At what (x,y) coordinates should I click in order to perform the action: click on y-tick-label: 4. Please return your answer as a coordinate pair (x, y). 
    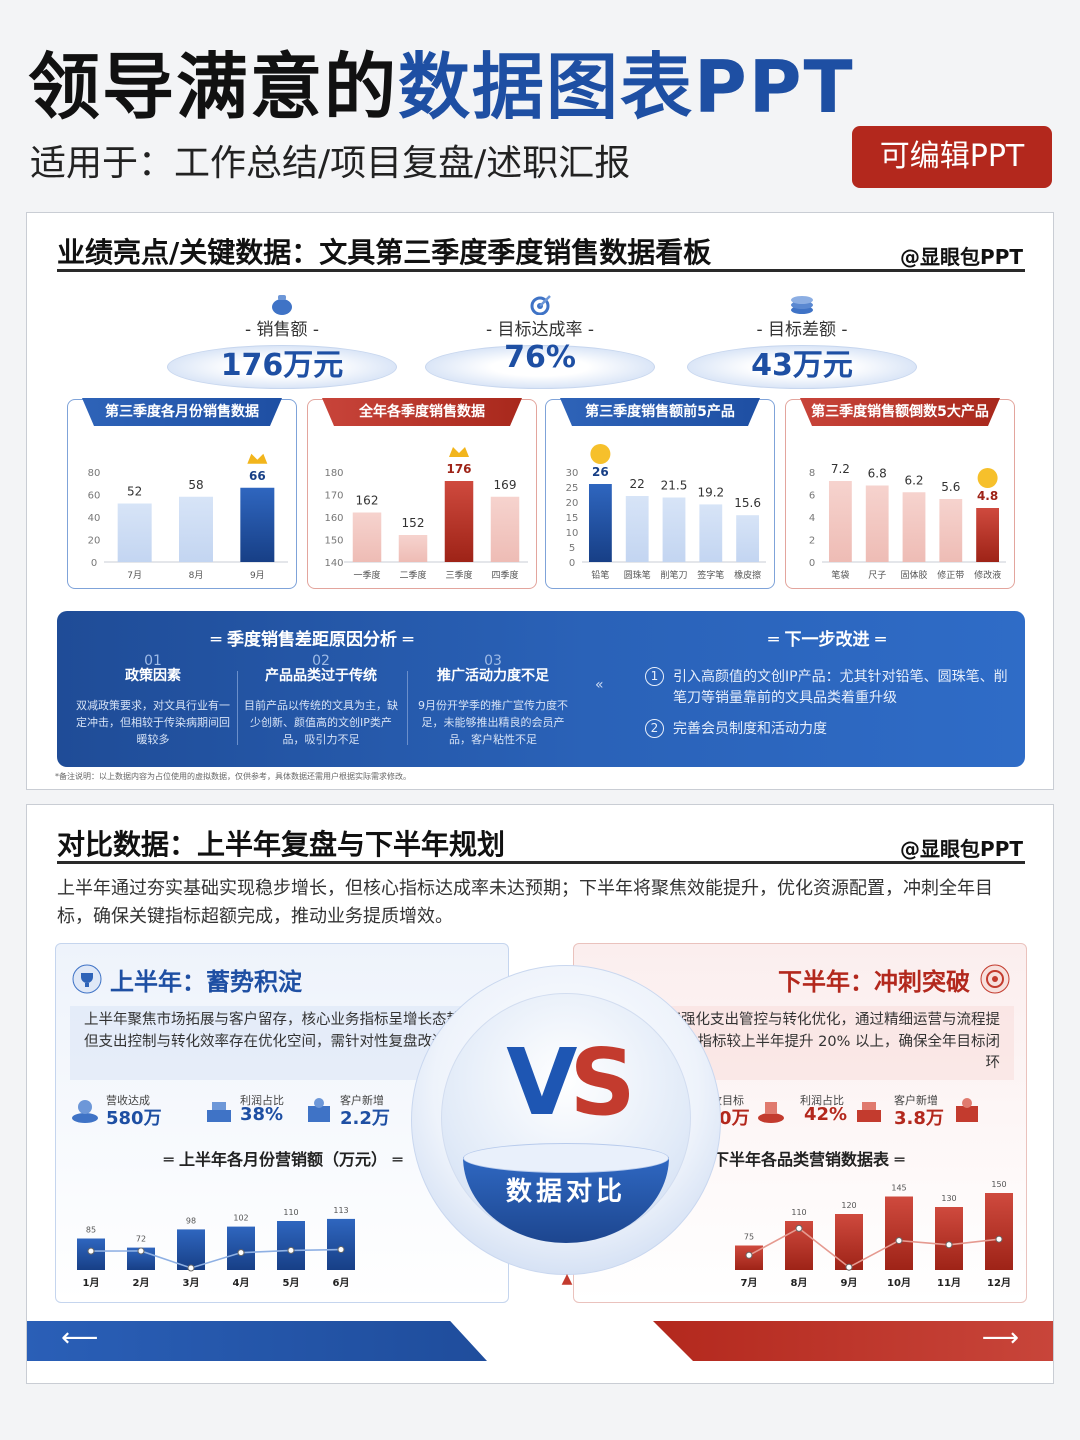
    Looking at the image, I should click on (812, 518).